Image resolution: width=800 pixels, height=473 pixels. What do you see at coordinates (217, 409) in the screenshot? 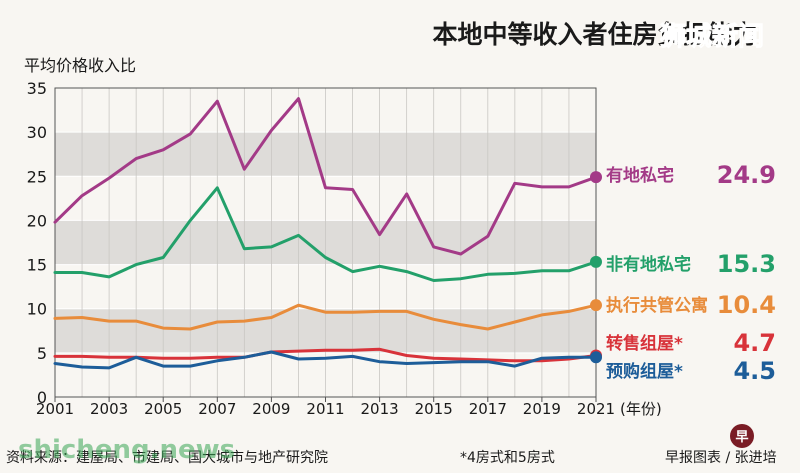
I see `x-tick-label-2007: 2007` at bounding box center [217, 409].